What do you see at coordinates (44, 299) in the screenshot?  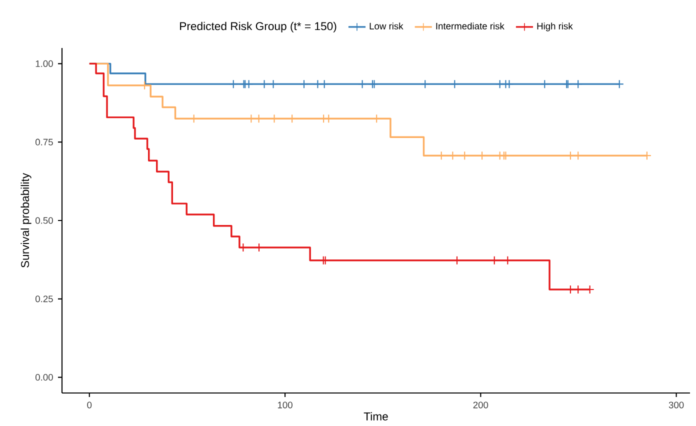 I see `y-tick-label: 0.25` at bounding box center [44, 299].